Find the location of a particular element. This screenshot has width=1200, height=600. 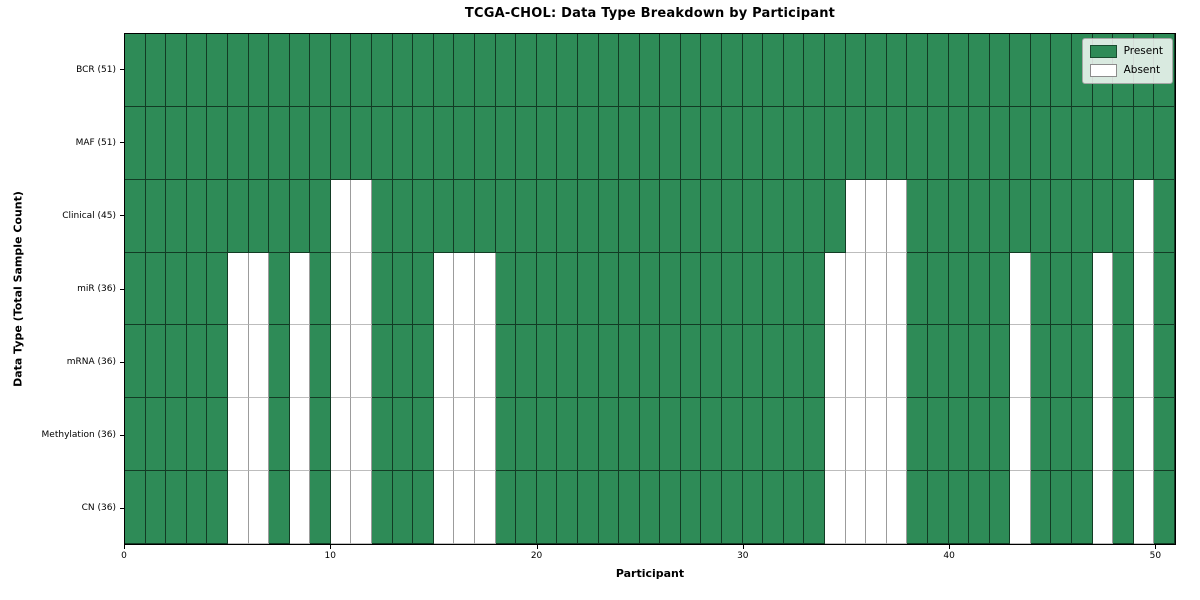

cell-miR-participant-41-present is located at coordinates (979, 289).